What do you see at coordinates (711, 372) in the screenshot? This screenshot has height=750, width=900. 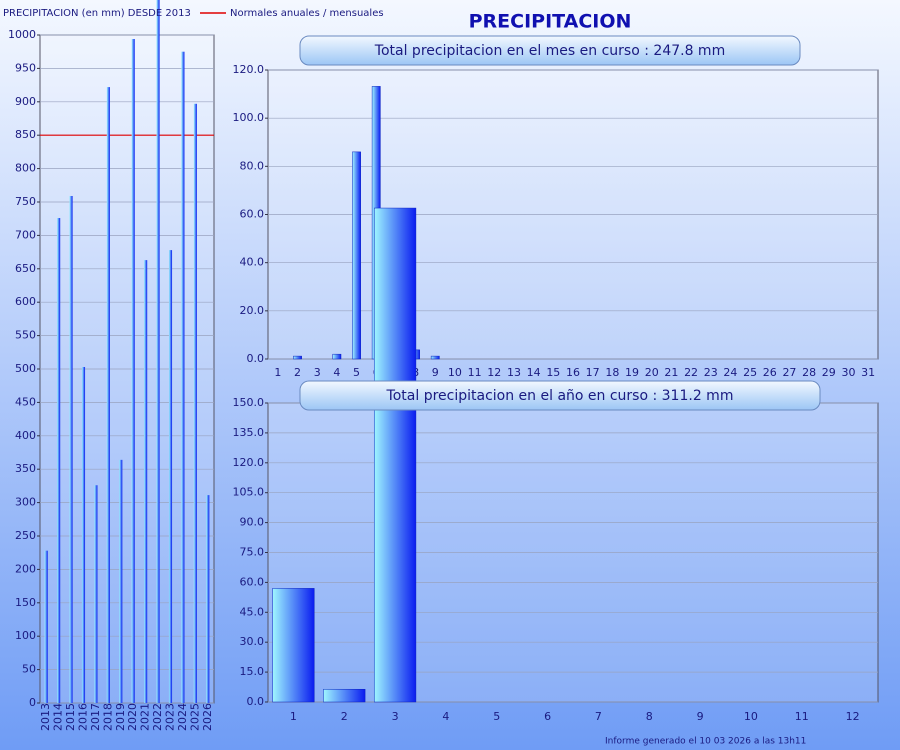 I see `x-tick-label: 23` at bounding box center [711, 372].